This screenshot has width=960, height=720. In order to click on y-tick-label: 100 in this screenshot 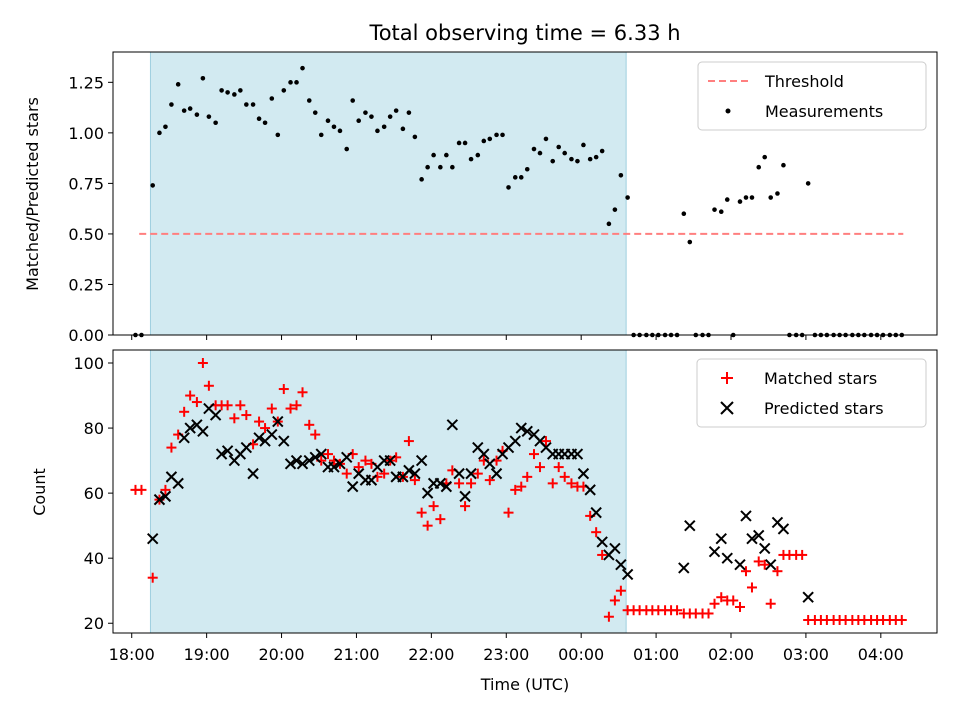, I will do `click(88, 363)`.